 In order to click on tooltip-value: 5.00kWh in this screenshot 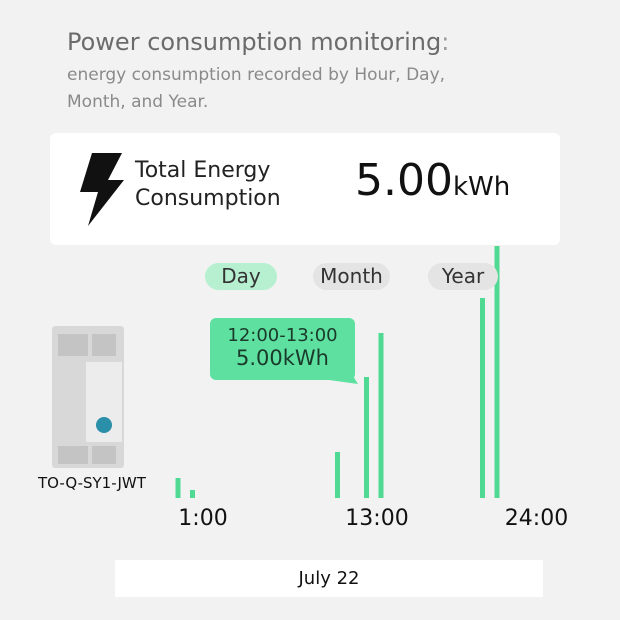, I will do `click(282, 358)`.